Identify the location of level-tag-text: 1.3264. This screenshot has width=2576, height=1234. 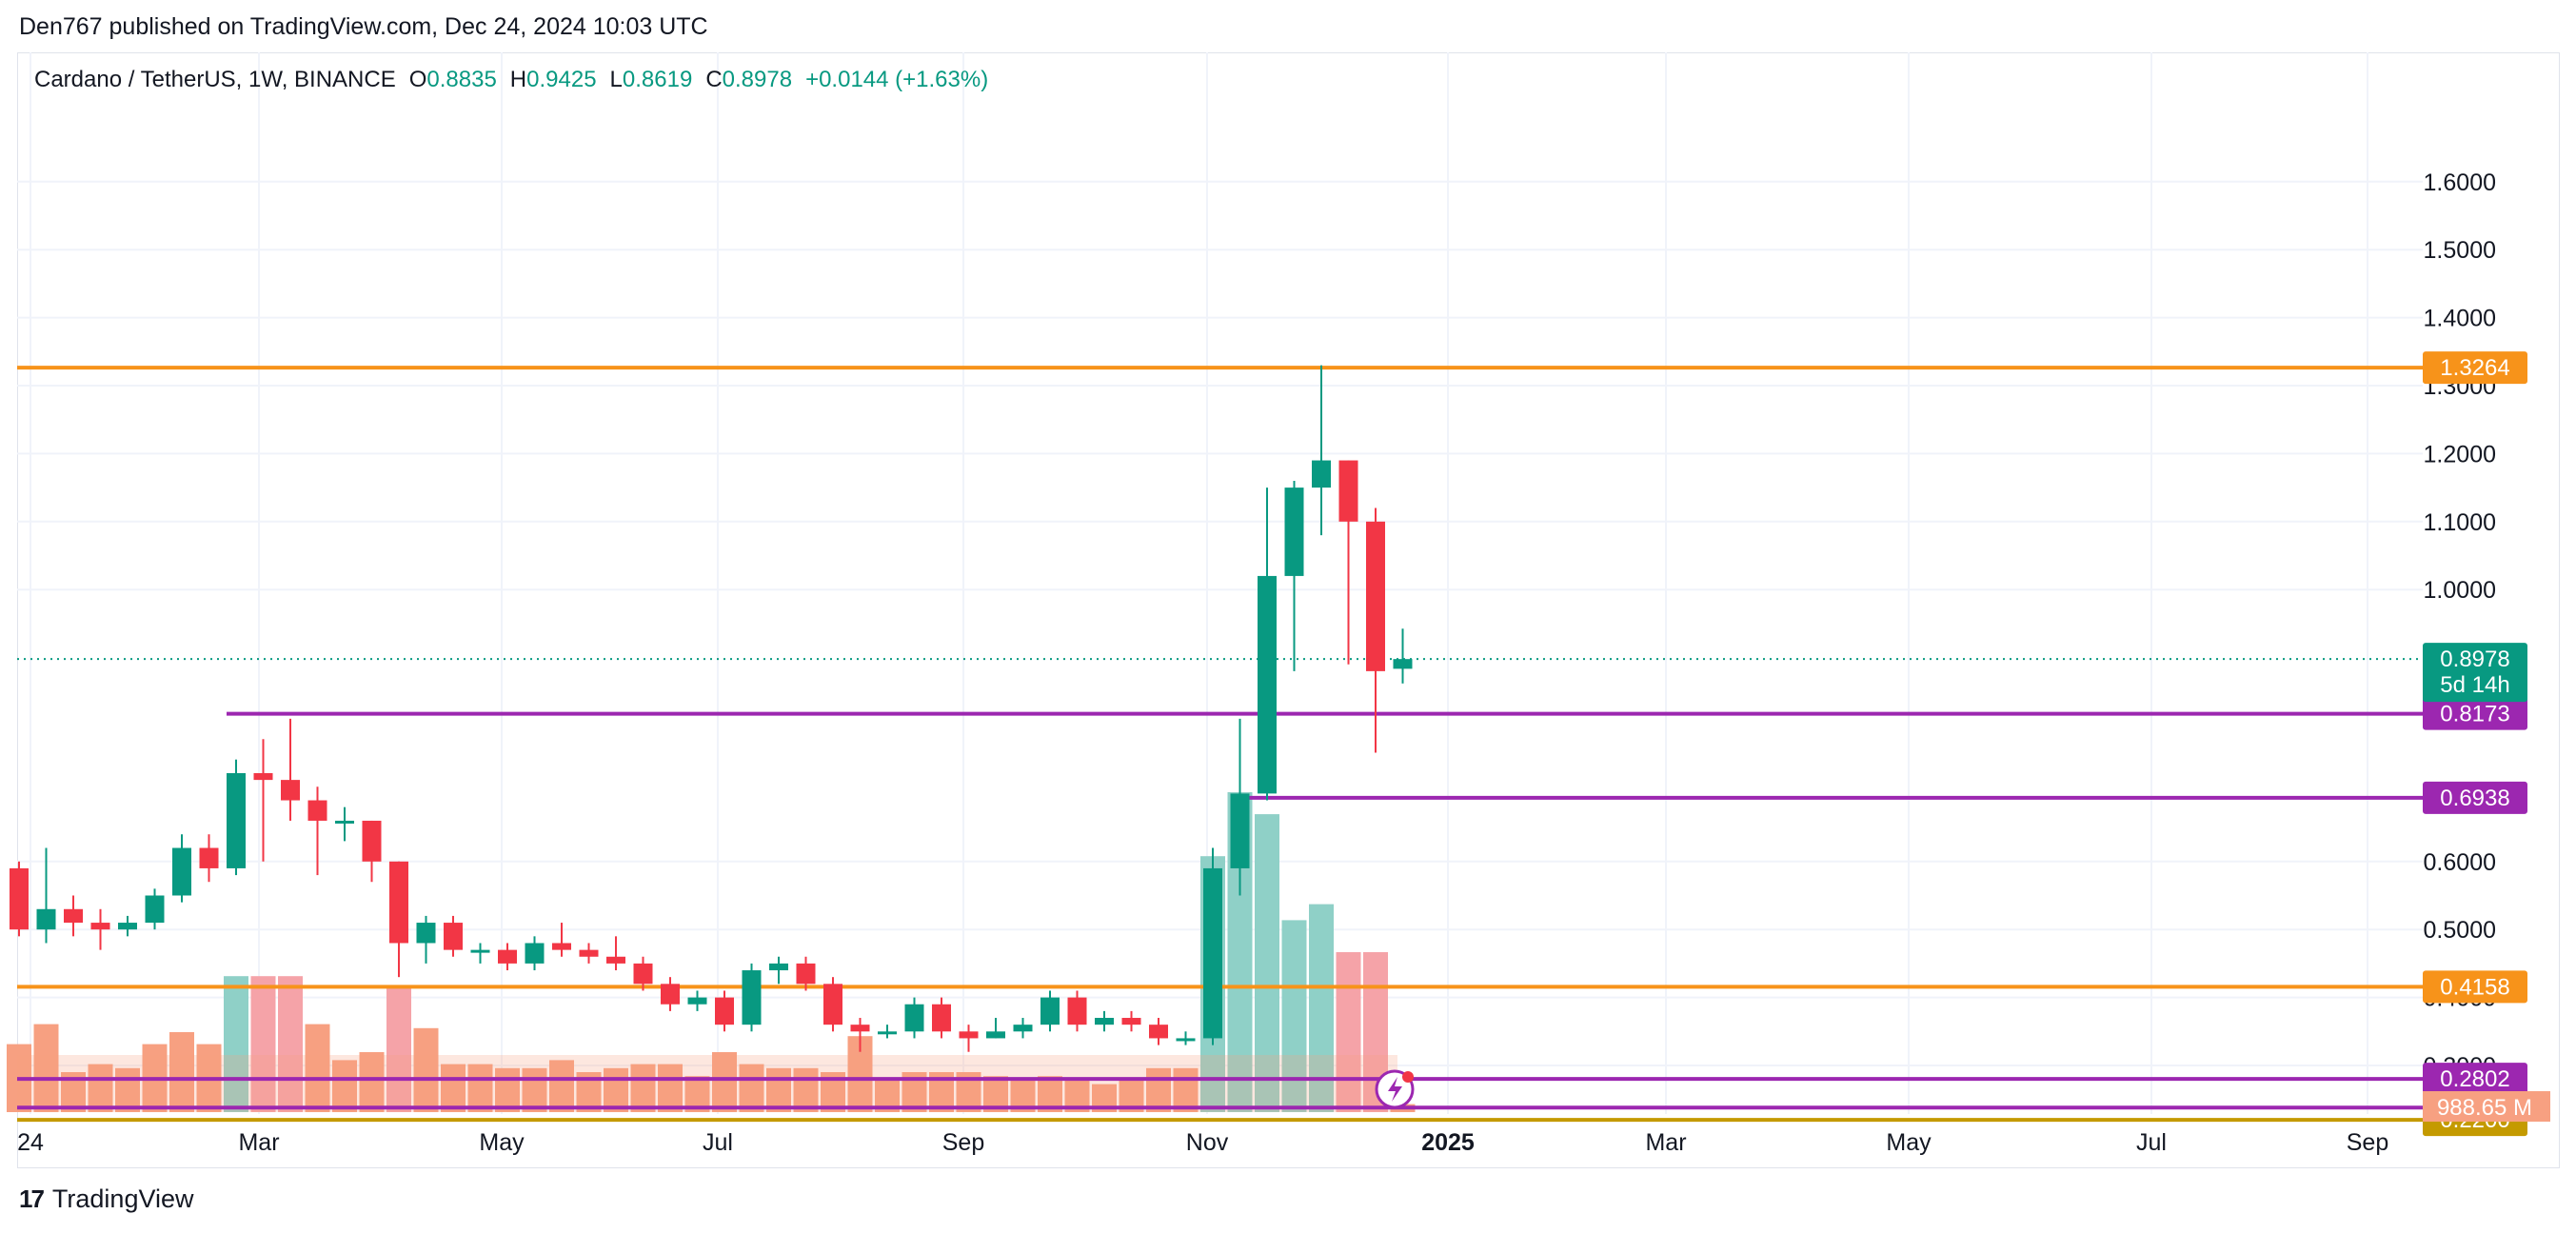
(2474, 368).